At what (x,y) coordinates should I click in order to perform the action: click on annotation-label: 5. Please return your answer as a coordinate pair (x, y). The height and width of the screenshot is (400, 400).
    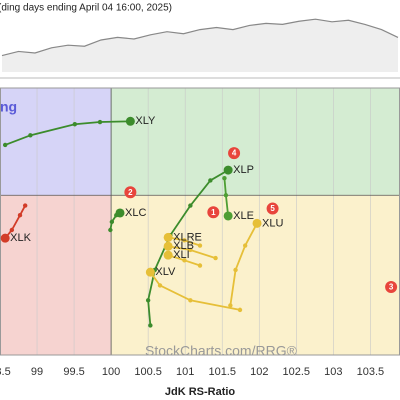
    Looking at the image, I should click on (272, 208).